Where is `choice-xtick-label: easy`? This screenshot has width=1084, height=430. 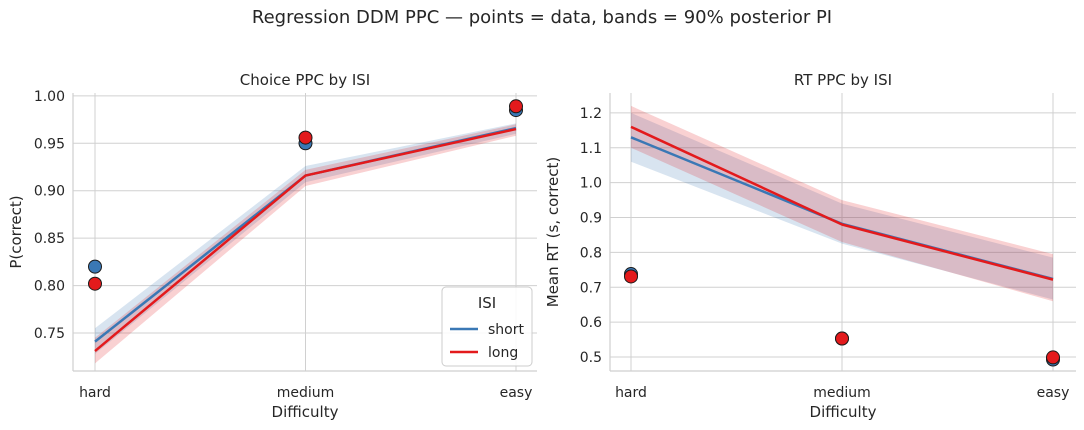
choice-xtick-label: easy is located at coordinates (516, 393).